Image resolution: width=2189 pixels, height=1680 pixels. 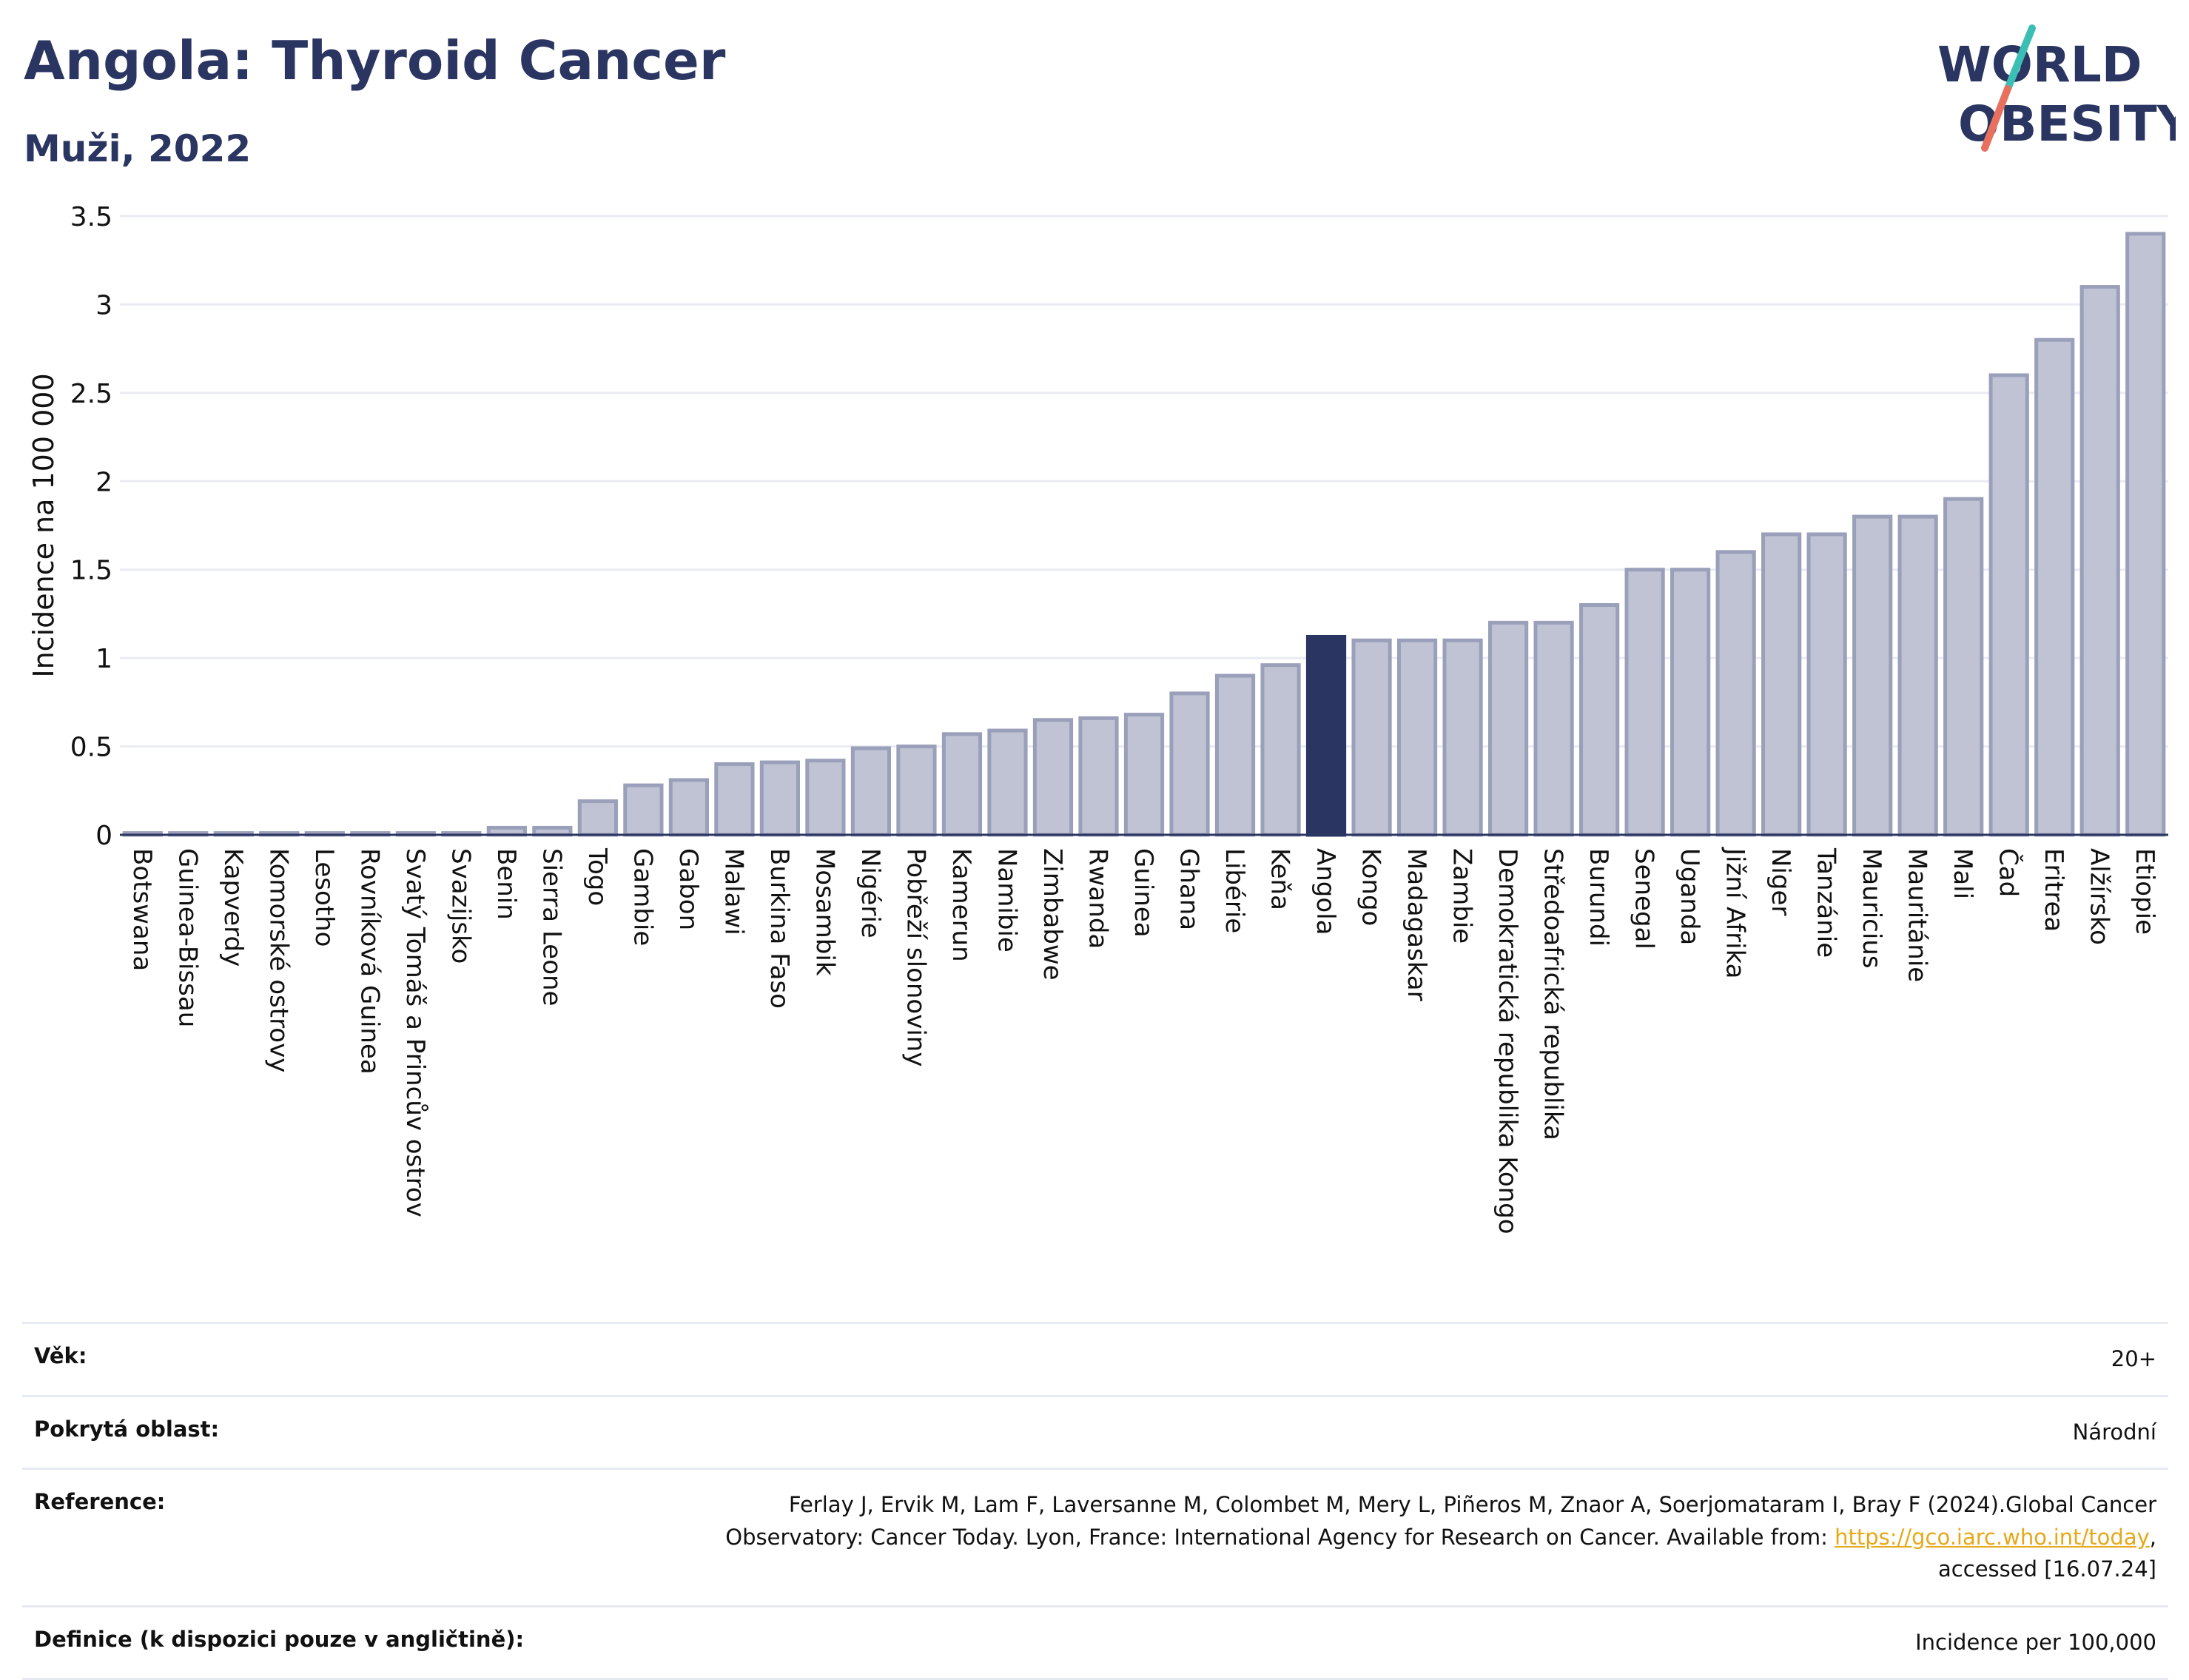 I want to click on bar-jižní-afrika, so click(x=1736, y=693).